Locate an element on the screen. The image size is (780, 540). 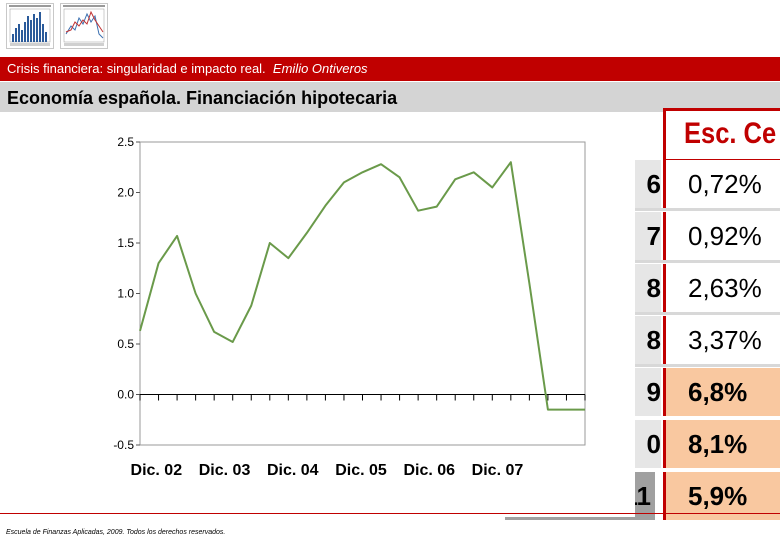
header-author: Emilio Ontiveros is located at coordinates (320, 68).